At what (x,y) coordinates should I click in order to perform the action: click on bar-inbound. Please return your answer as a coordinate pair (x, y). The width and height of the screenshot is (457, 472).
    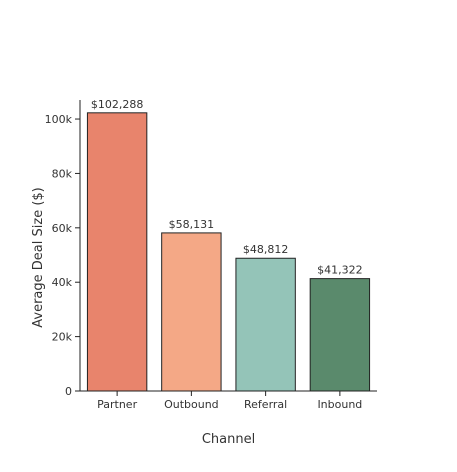
    Looking at the image, I should click on (340, 335).